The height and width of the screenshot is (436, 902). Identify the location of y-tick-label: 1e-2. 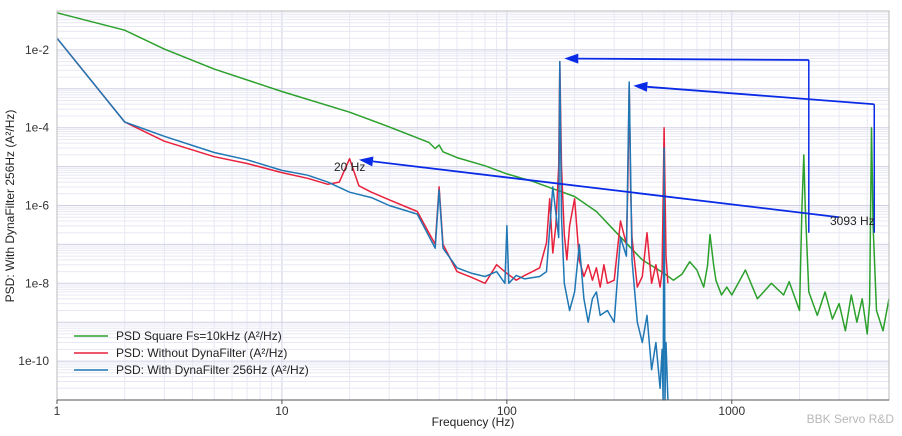
(37, 50).